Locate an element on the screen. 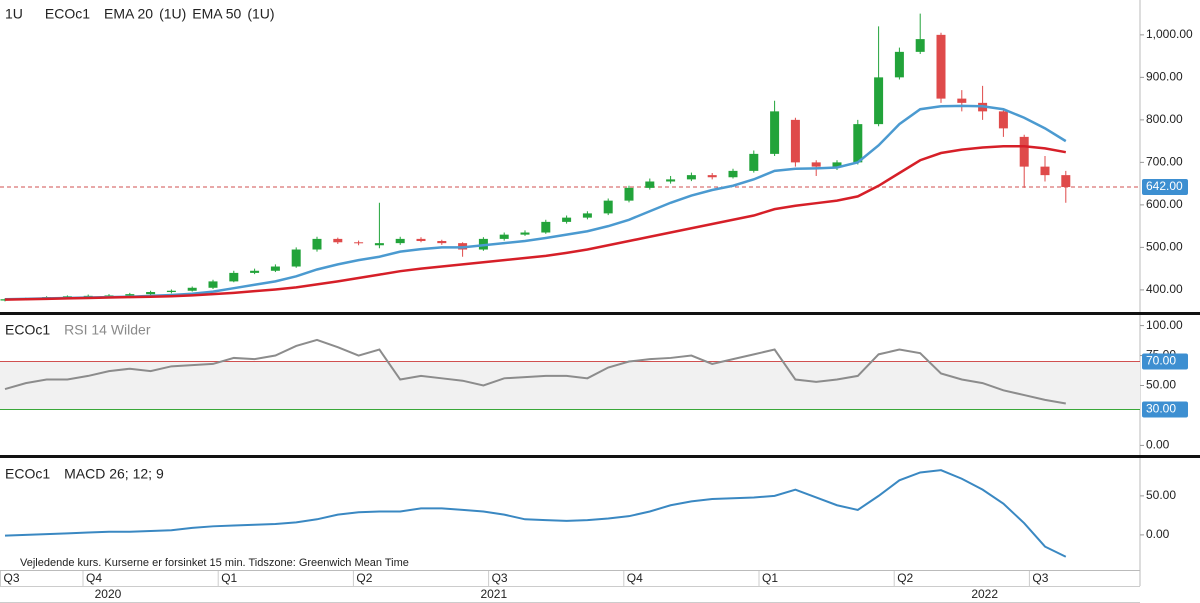 This screenshot has width=1200, height=603. year-label: 2020 is located at coordinates (108, 594).